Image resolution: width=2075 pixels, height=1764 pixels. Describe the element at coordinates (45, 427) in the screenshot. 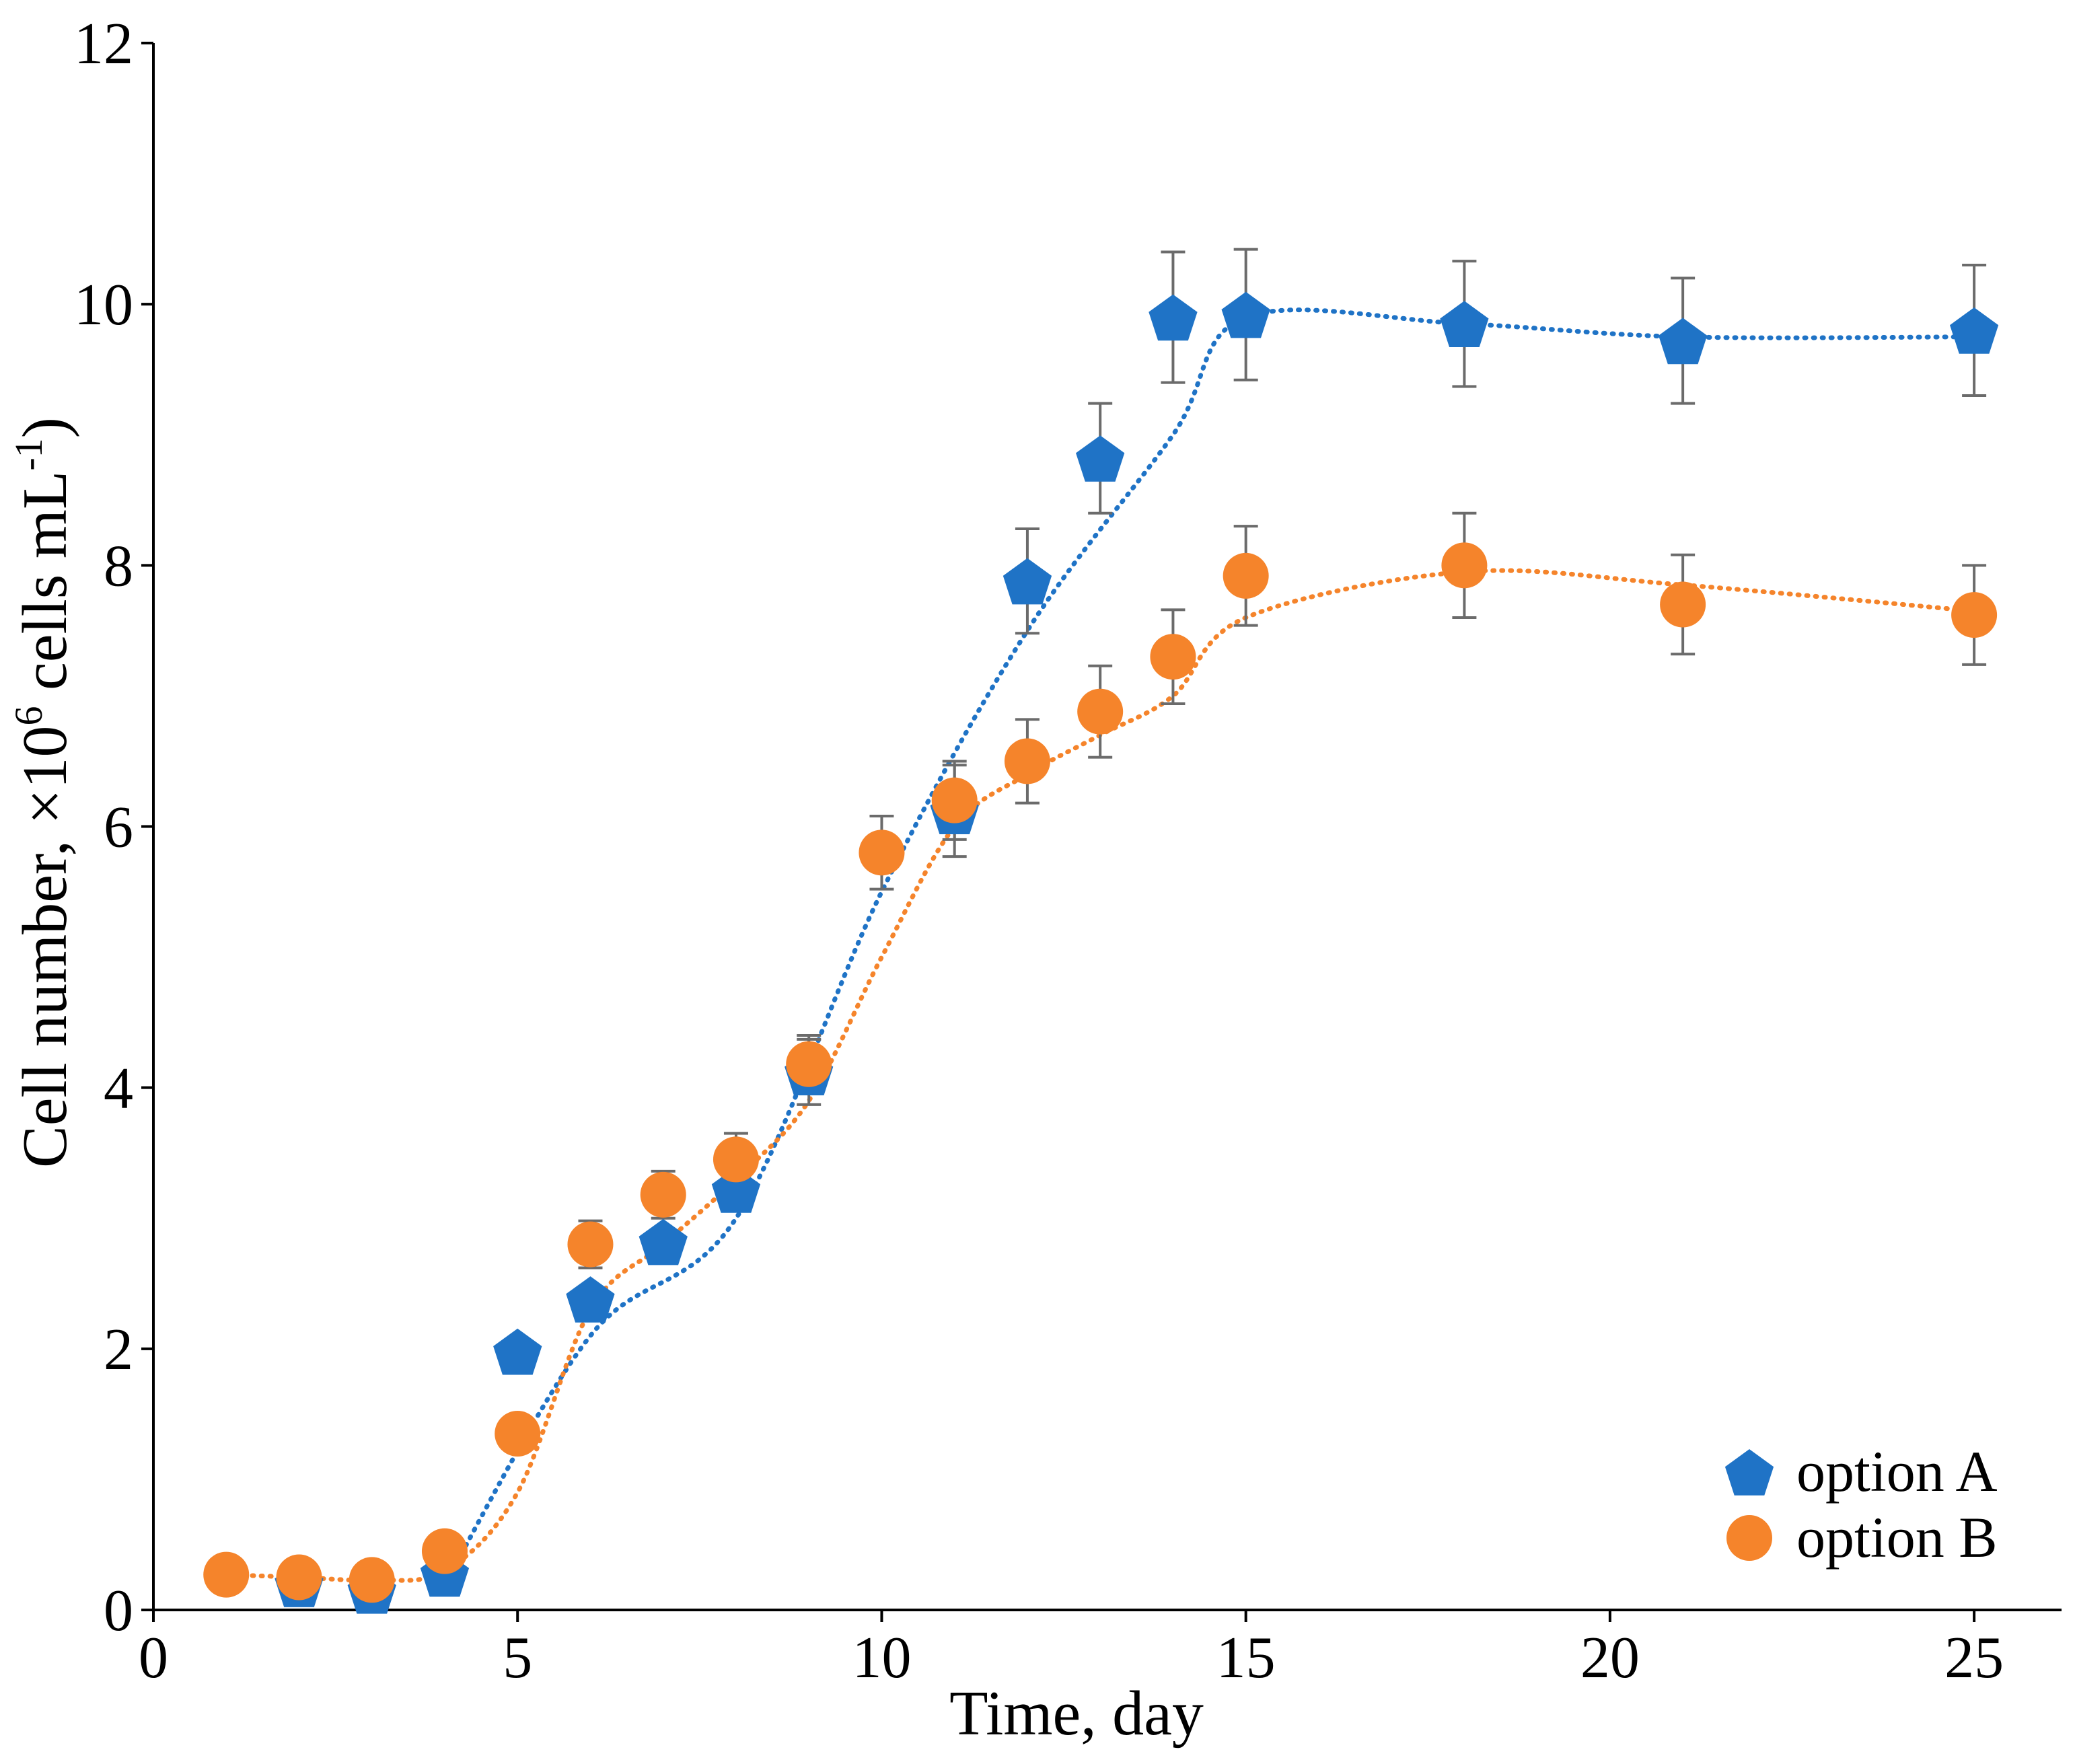

I see `y-axis-title-suffix: )` at that location.